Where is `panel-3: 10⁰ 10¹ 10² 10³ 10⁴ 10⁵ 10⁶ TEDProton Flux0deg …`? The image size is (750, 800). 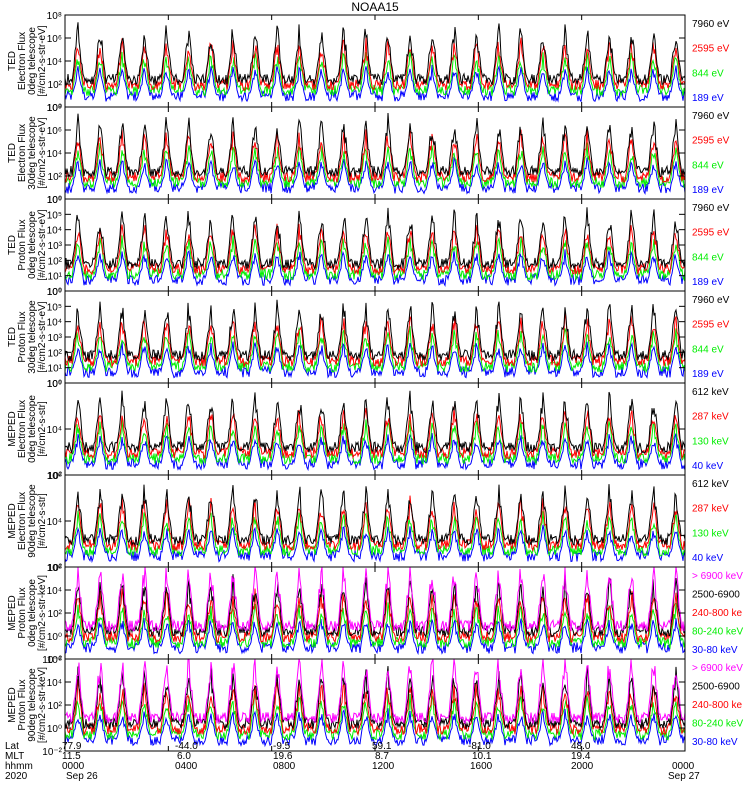
panel-3: 10⁰ 10¹ 10² 10³ 10⁴ 10⁵ 10⁶ TEDProton Flux0deg … is located at coordinates (368, 246).